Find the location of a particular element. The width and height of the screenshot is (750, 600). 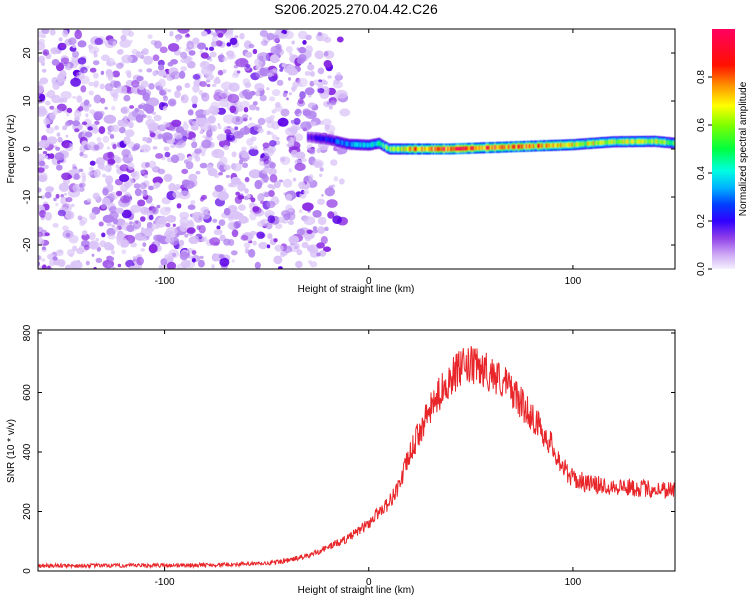

y-tick-label: 400 is located at coordinates (27, 451).